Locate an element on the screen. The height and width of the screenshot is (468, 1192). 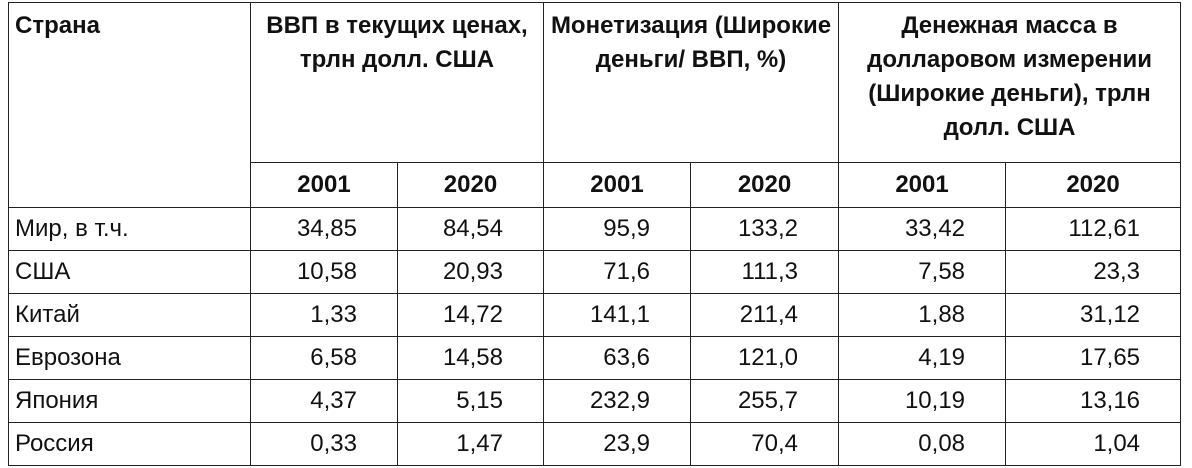
cell: 84,54 is located at coordinates (470, 229).